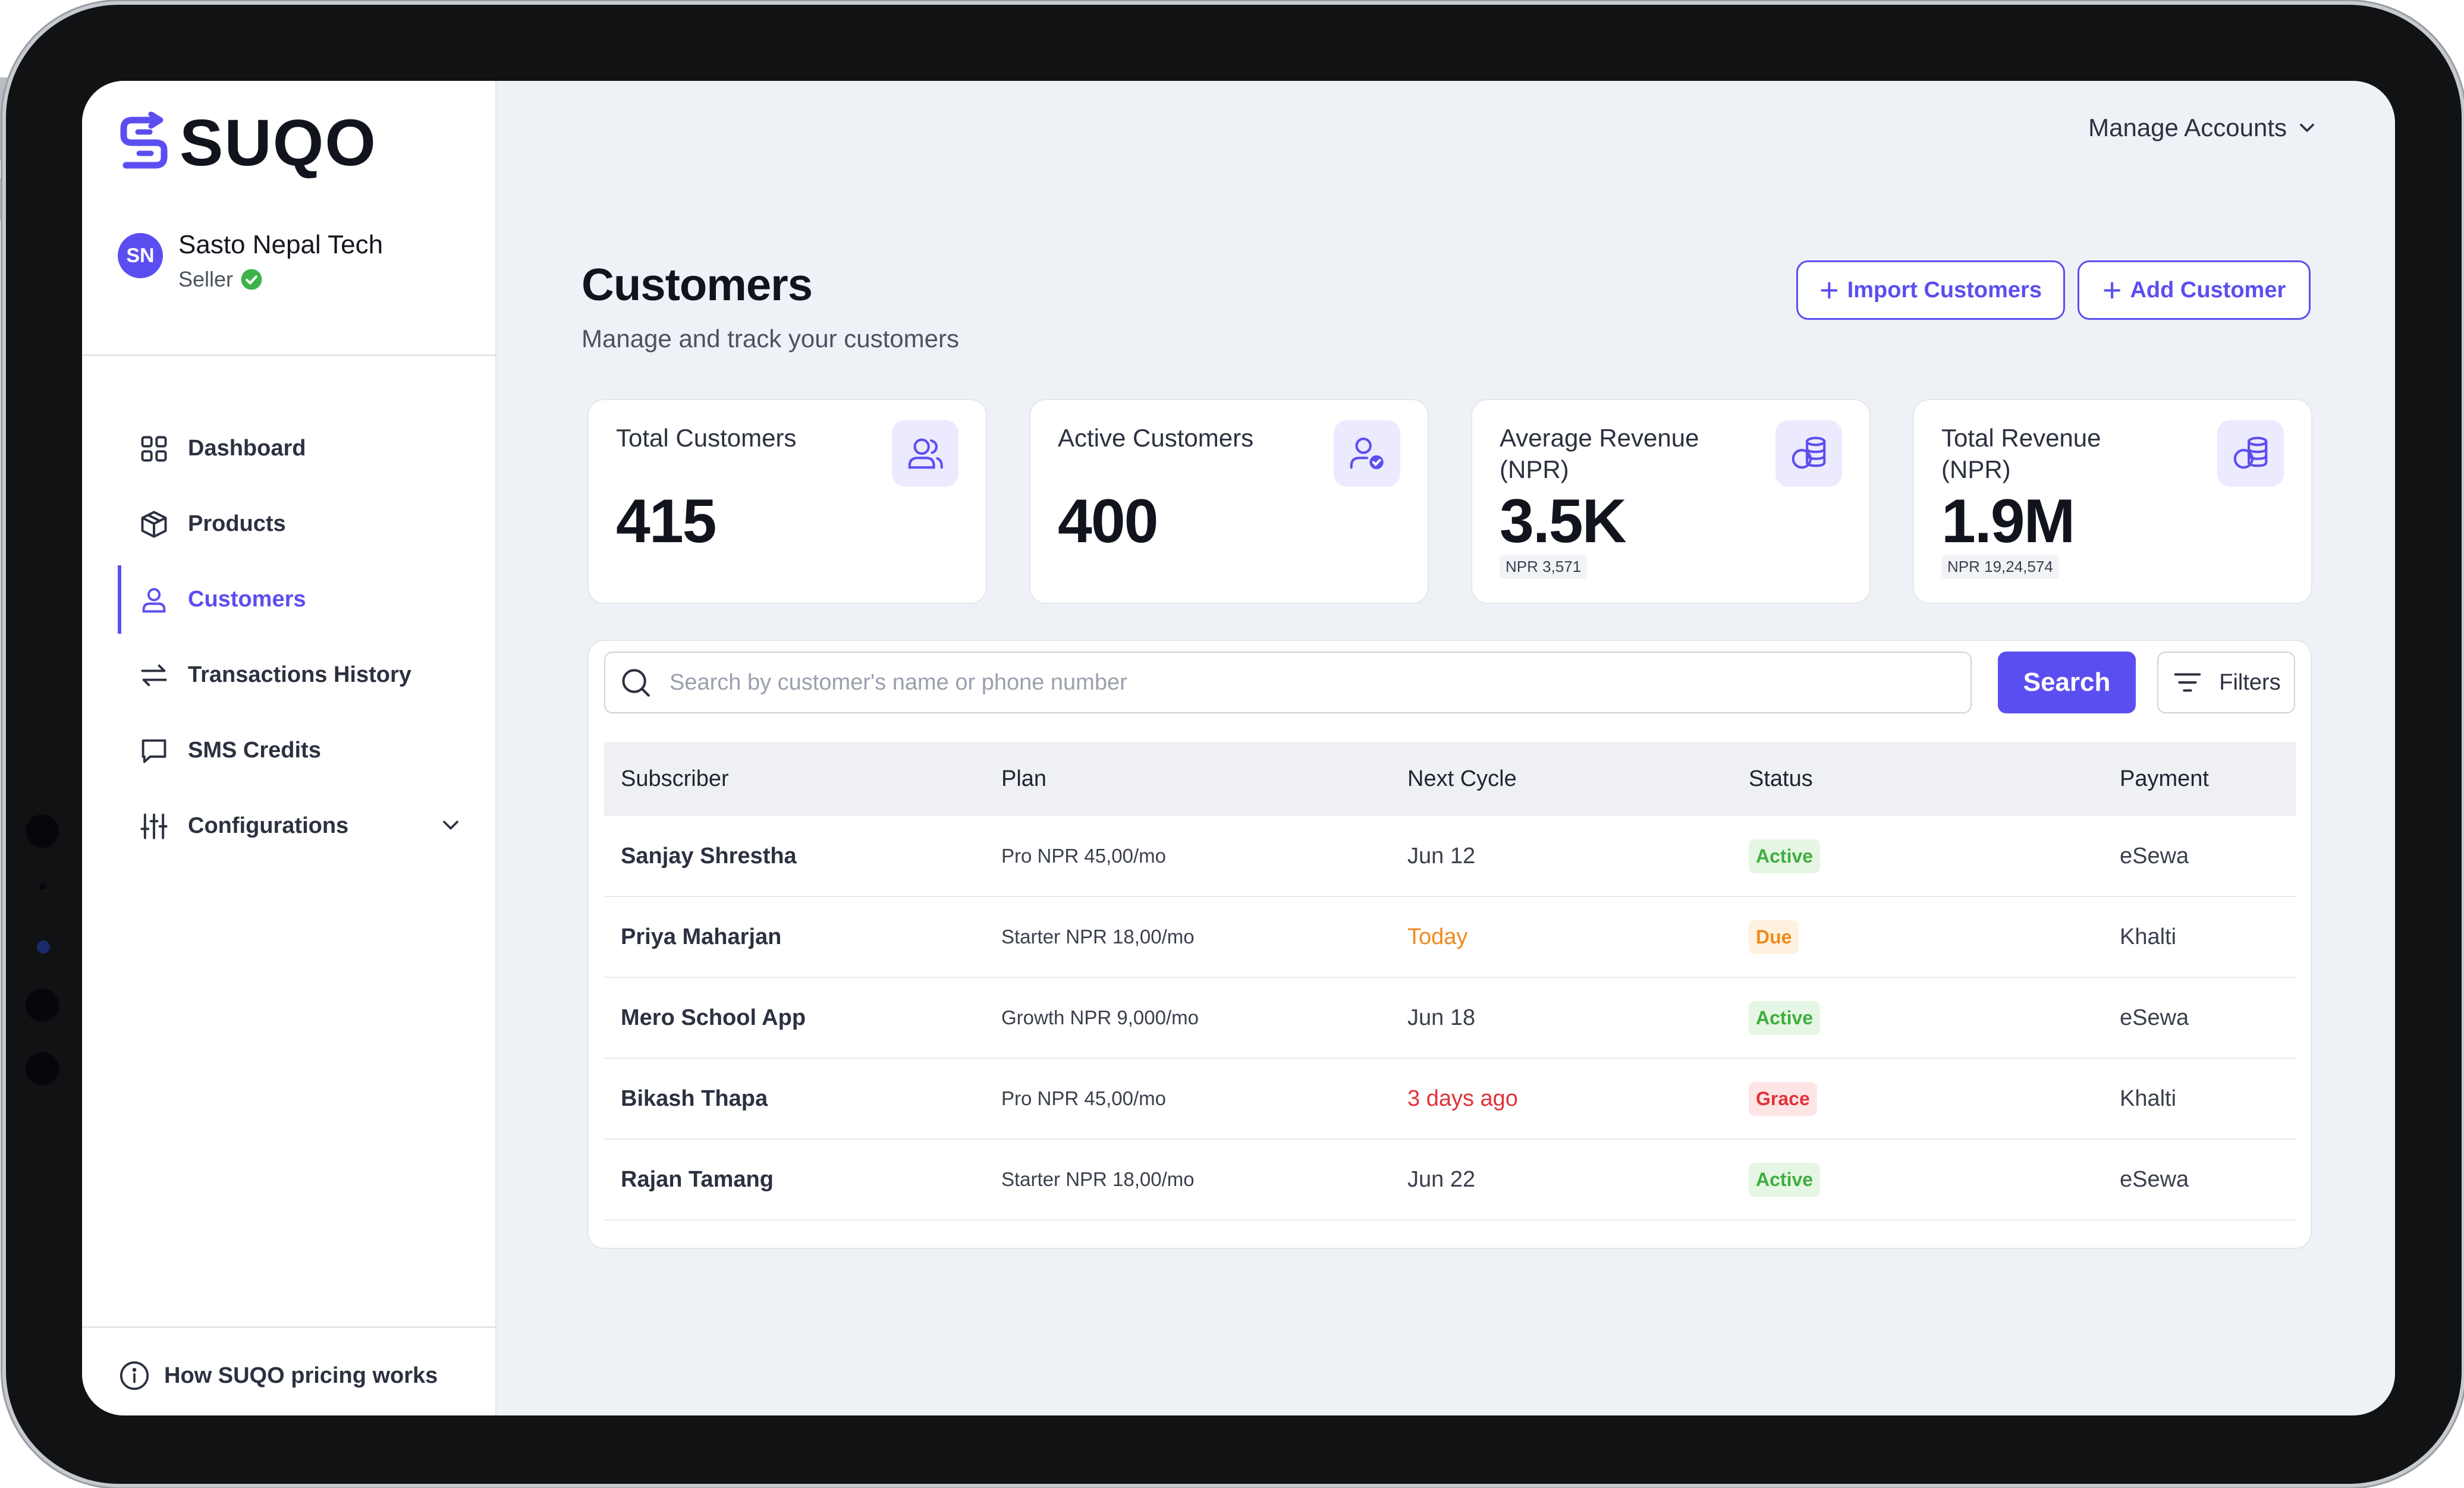 Image resolution: width=2464 pixels, height=1488 pixels. What do you see at coordinates (1308, 682) in the screenshot?
I see `search-input` at bounding box center [1308, 682].